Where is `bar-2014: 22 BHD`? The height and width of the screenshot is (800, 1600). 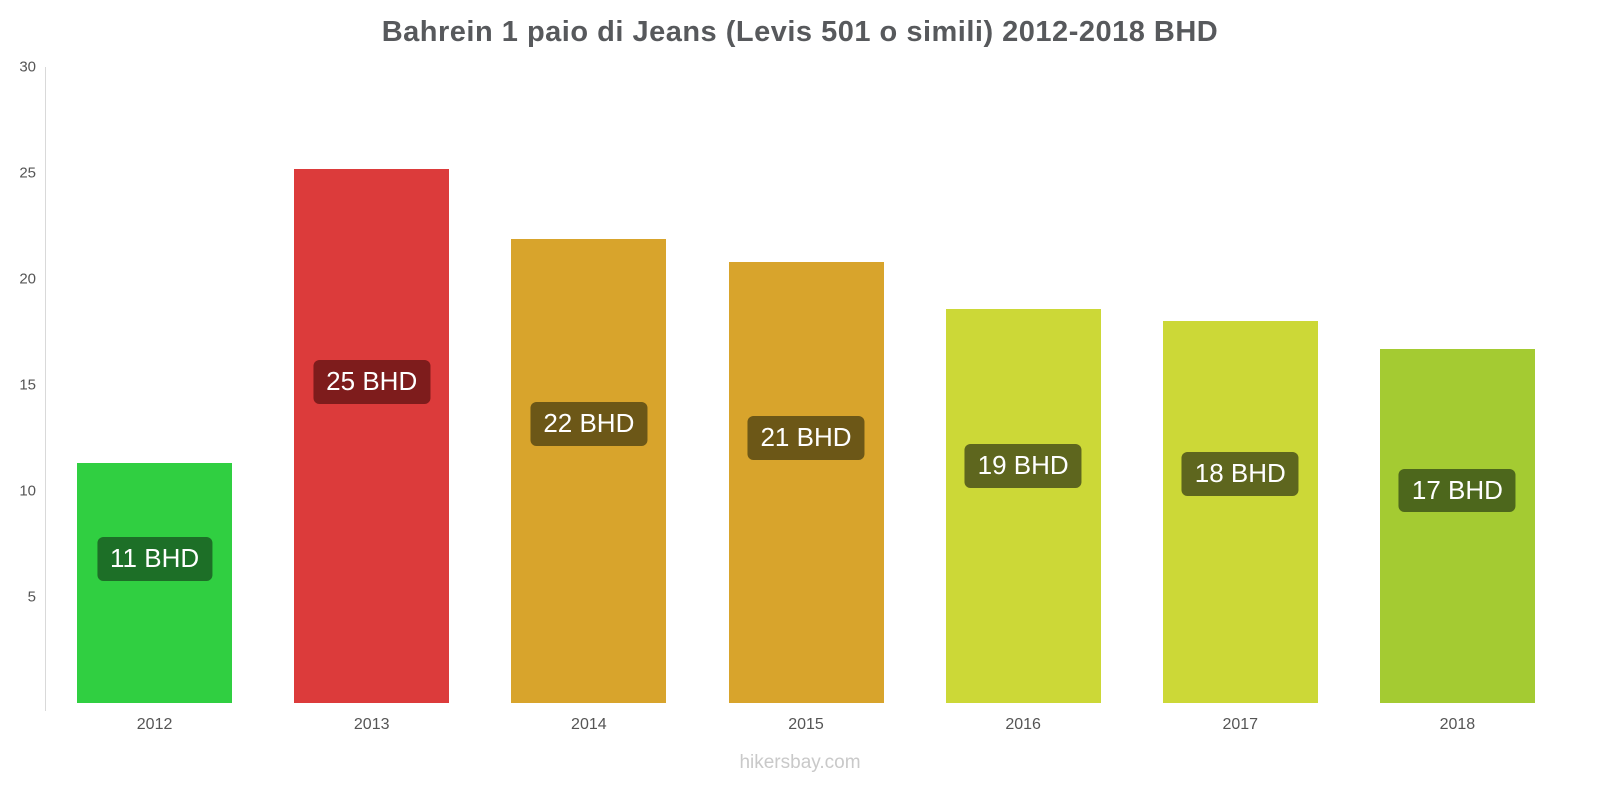 bar-2014: 22 BHD is located at coordinates (589, 470).